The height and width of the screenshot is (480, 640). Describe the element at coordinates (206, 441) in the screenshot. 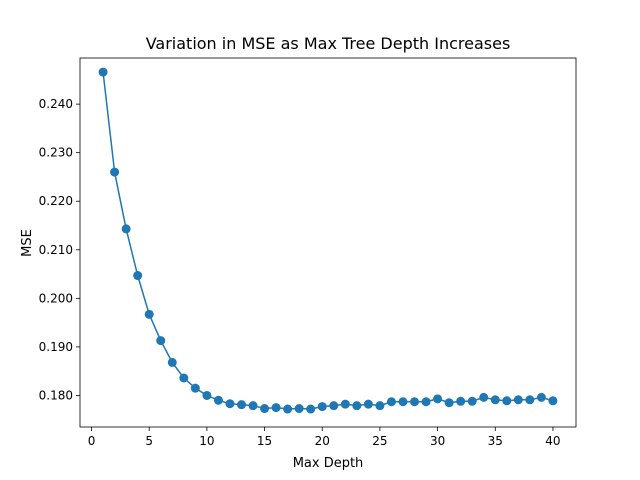

I see `x-tick-label: 10` at that location.